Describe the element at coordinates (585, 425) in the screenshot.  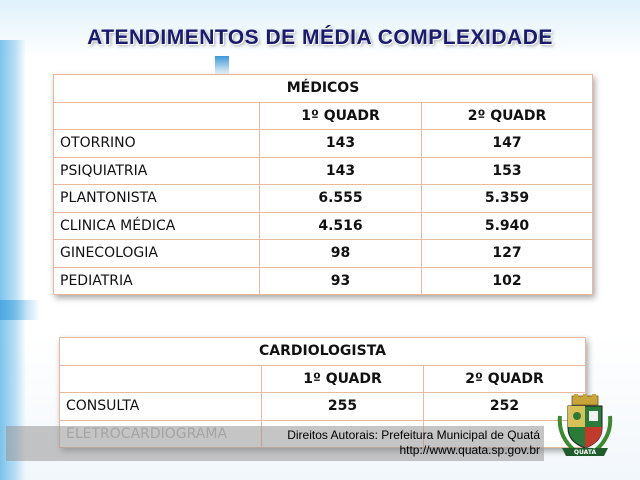
I see `municipal-crest-icon` at that location.